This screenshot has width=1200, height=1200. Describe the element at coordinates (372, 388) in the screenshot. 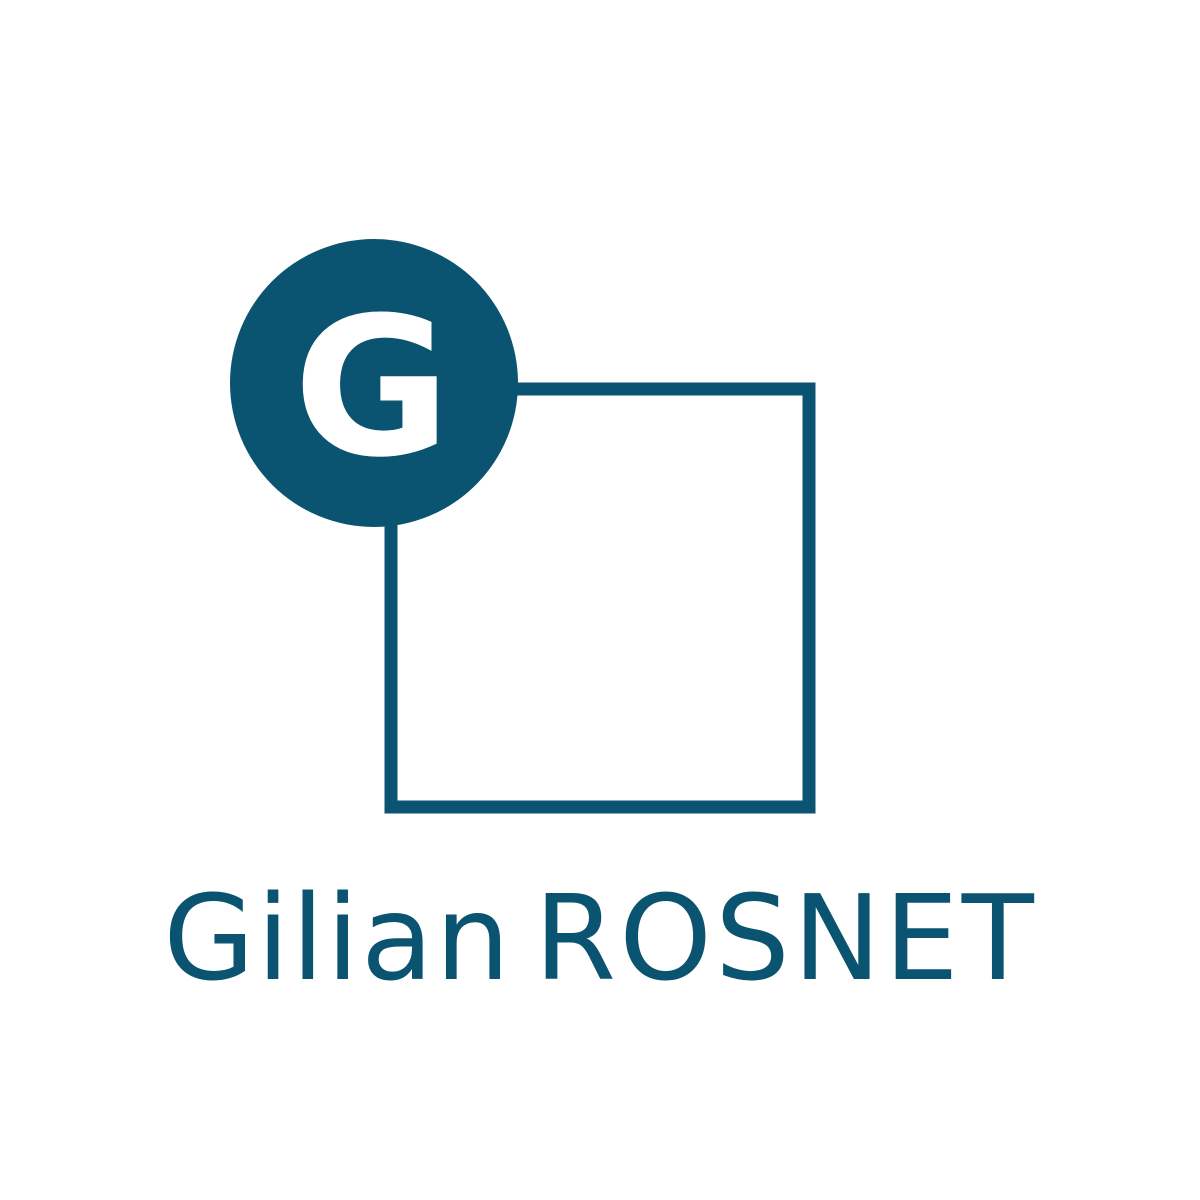

I see `monogram-letter: G` at that location.